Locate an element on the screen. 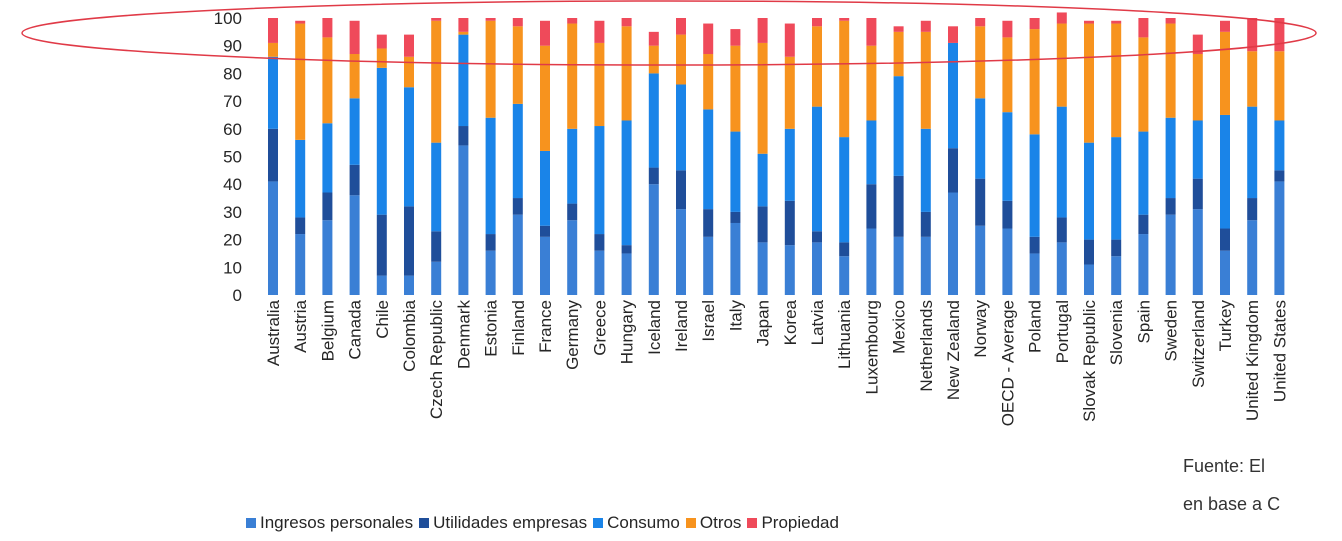  x-tick-label: Latvia is located at coordinates (817, 322).